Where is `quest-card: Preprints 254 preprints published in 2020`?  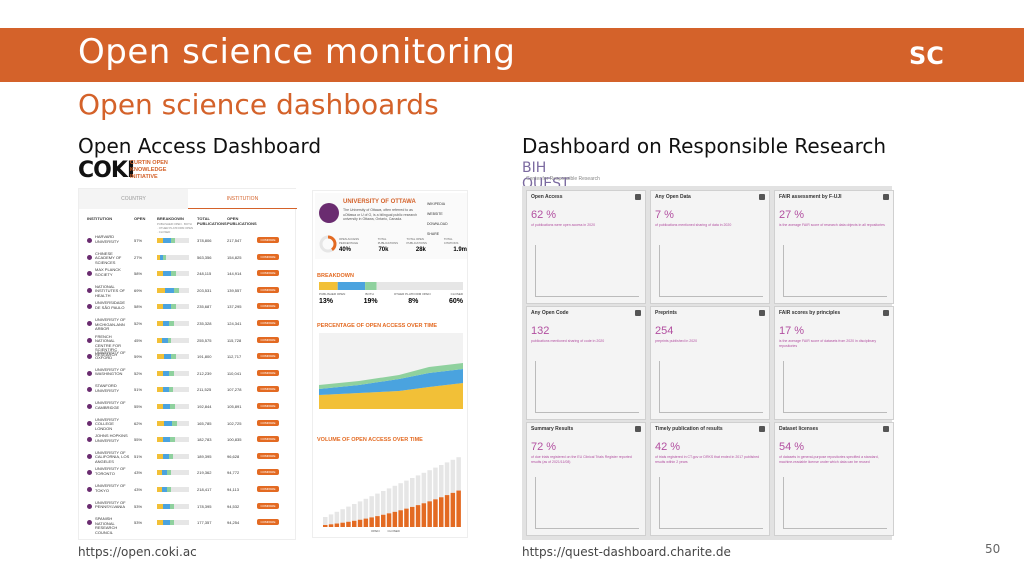
quest-card: Preprints 254 preprints published in 2020 is located at coordinates (710, 363).